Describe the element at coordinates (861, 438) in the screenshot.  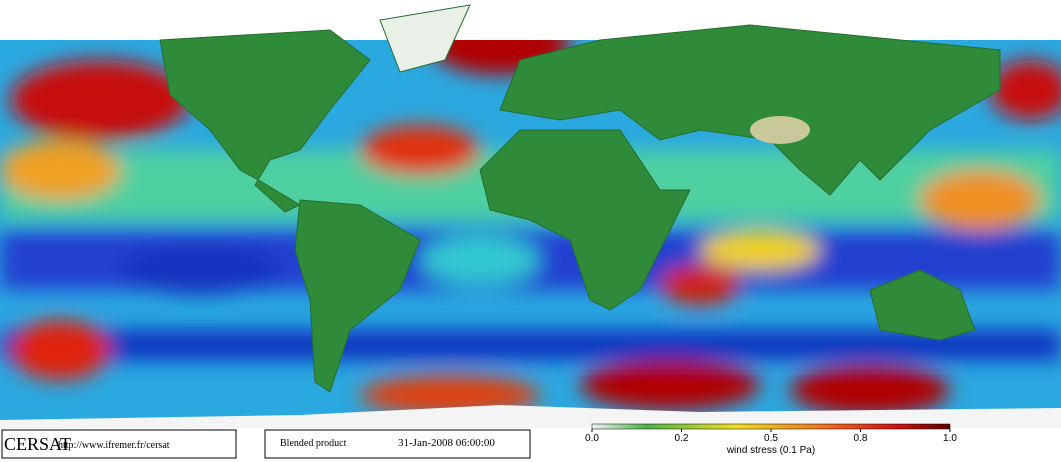
I see `colorbar-tick-label: 0.8` at that location.